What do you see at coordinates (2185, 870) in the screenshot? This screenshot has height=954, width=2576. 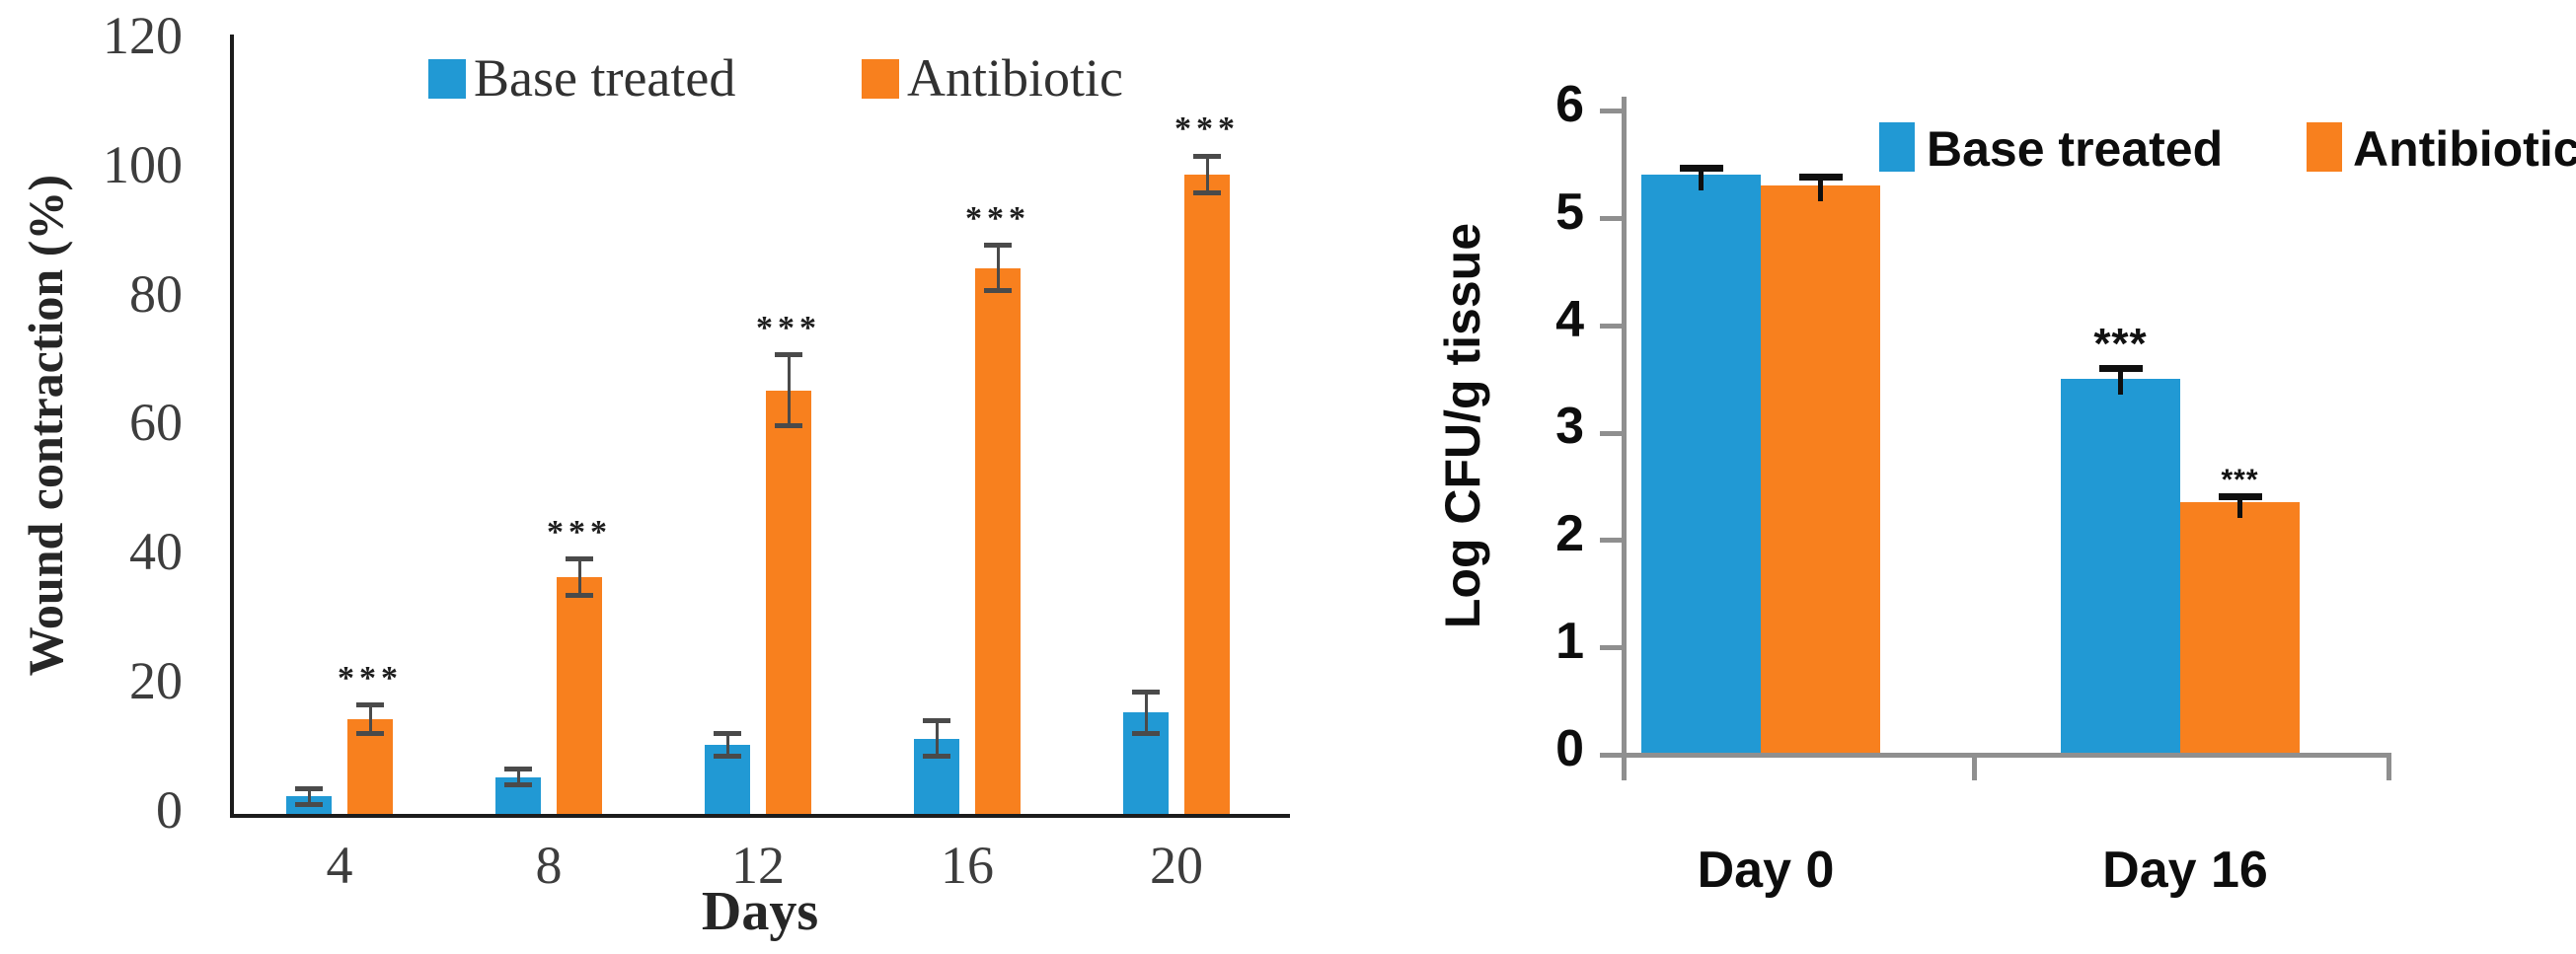 I see `x-category-label-day-16: Day 16` at bounding box center [2185, 870].